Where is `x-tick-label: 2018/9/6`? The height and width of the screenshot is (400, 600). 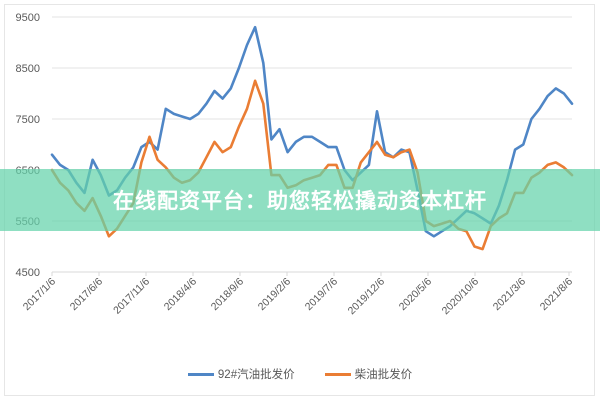 x-tick-label: 2018/9/6 is located at coordinates (227, 294).